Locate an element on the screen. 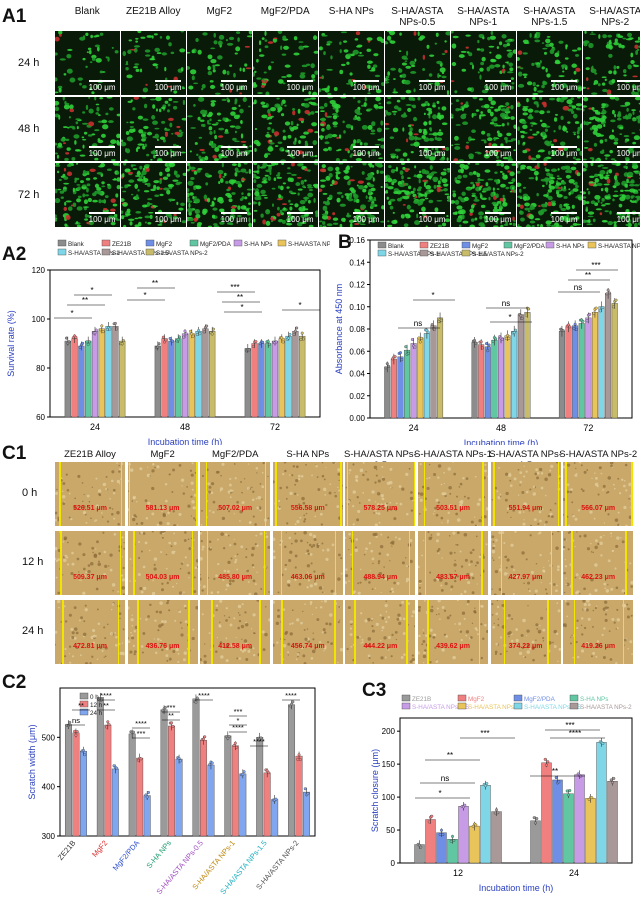  legend-swatch is located at coordinates (466, 253).